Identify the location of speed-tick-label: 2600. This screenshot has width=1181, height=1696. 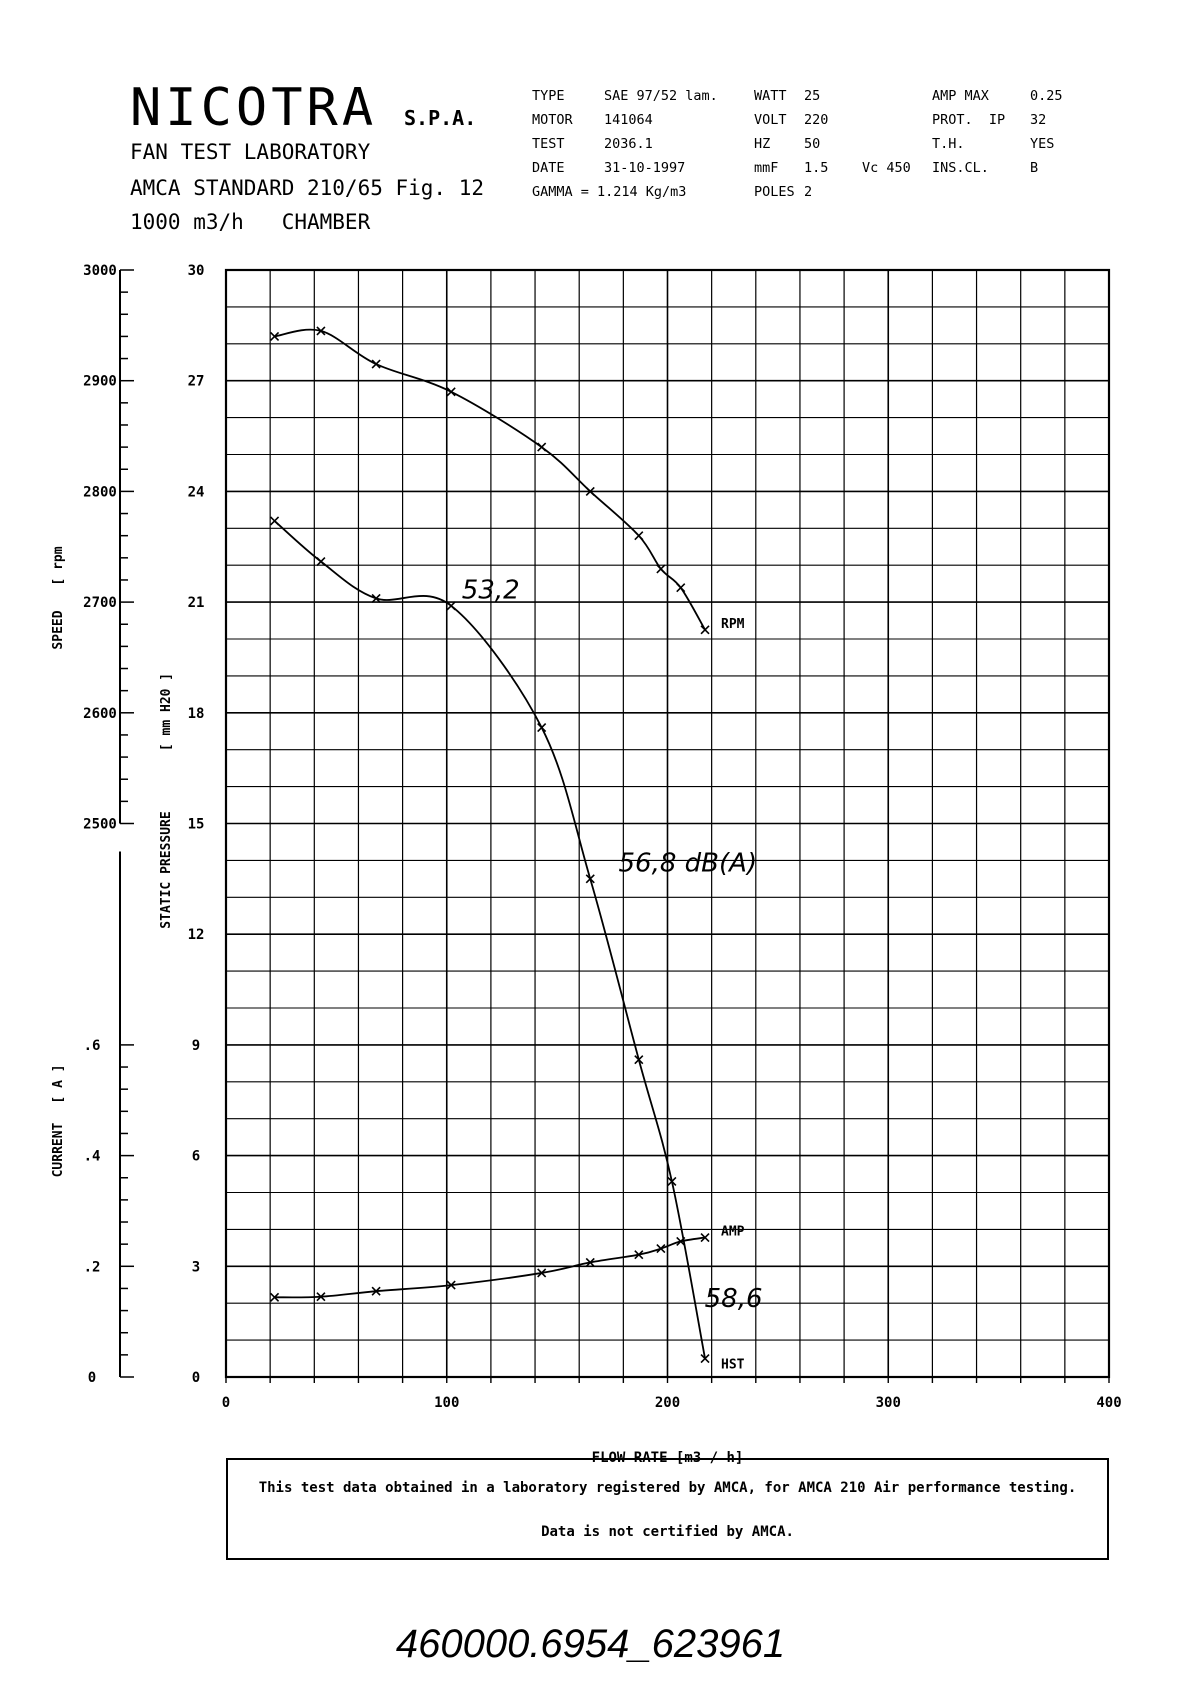
(100, 714).